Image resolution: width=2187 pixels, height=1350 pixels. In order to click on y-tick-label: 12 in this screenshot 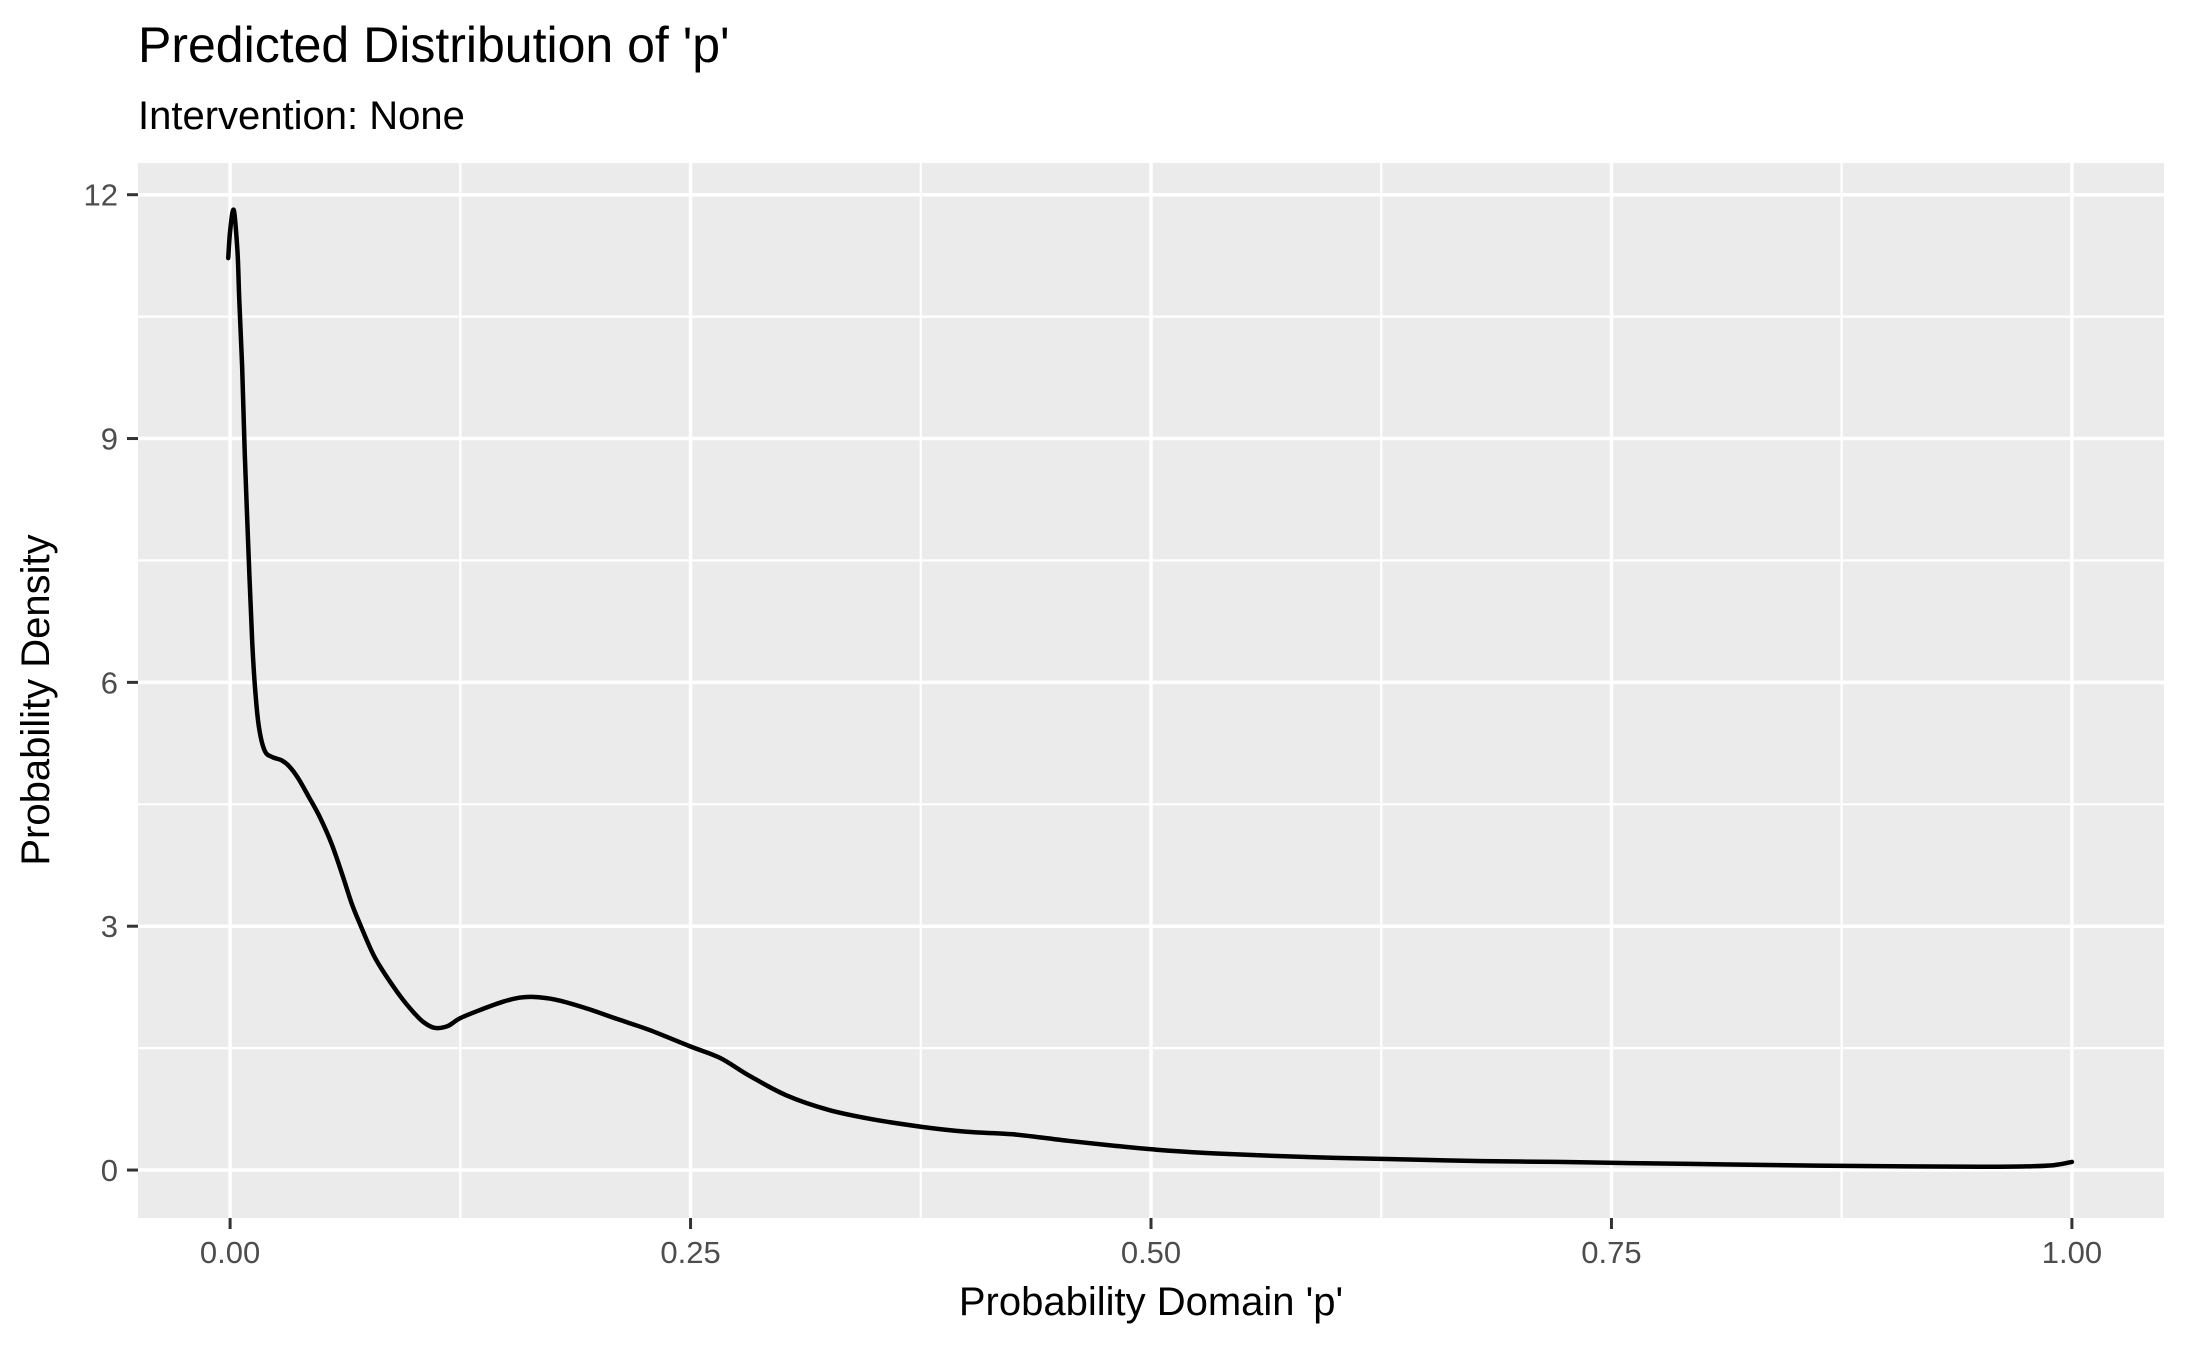, I will do `click(101, 195)`.